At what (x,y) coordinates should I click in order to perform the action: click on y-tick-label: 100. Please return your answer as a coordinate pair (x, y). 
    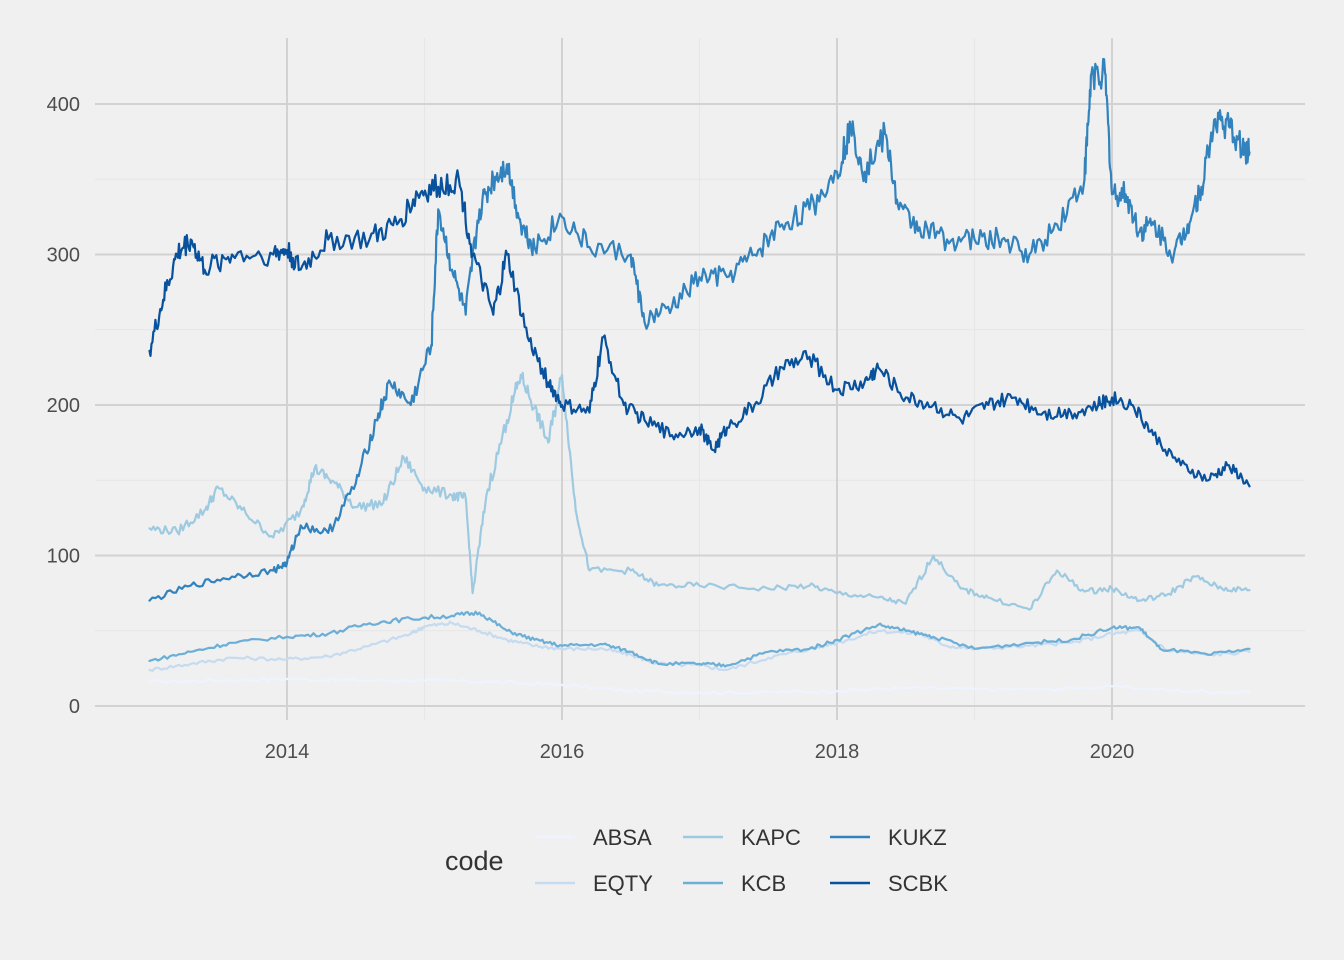
    Looking at the image, I should click on (63, 557).